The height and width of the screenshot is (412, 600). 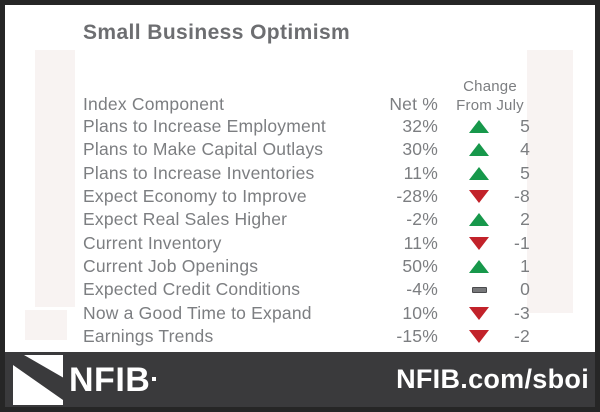 What do you see at coordinates (152, 242) in the screenshot?
I see `component-cell: Current Inventory` at bounding box center [152, 242].